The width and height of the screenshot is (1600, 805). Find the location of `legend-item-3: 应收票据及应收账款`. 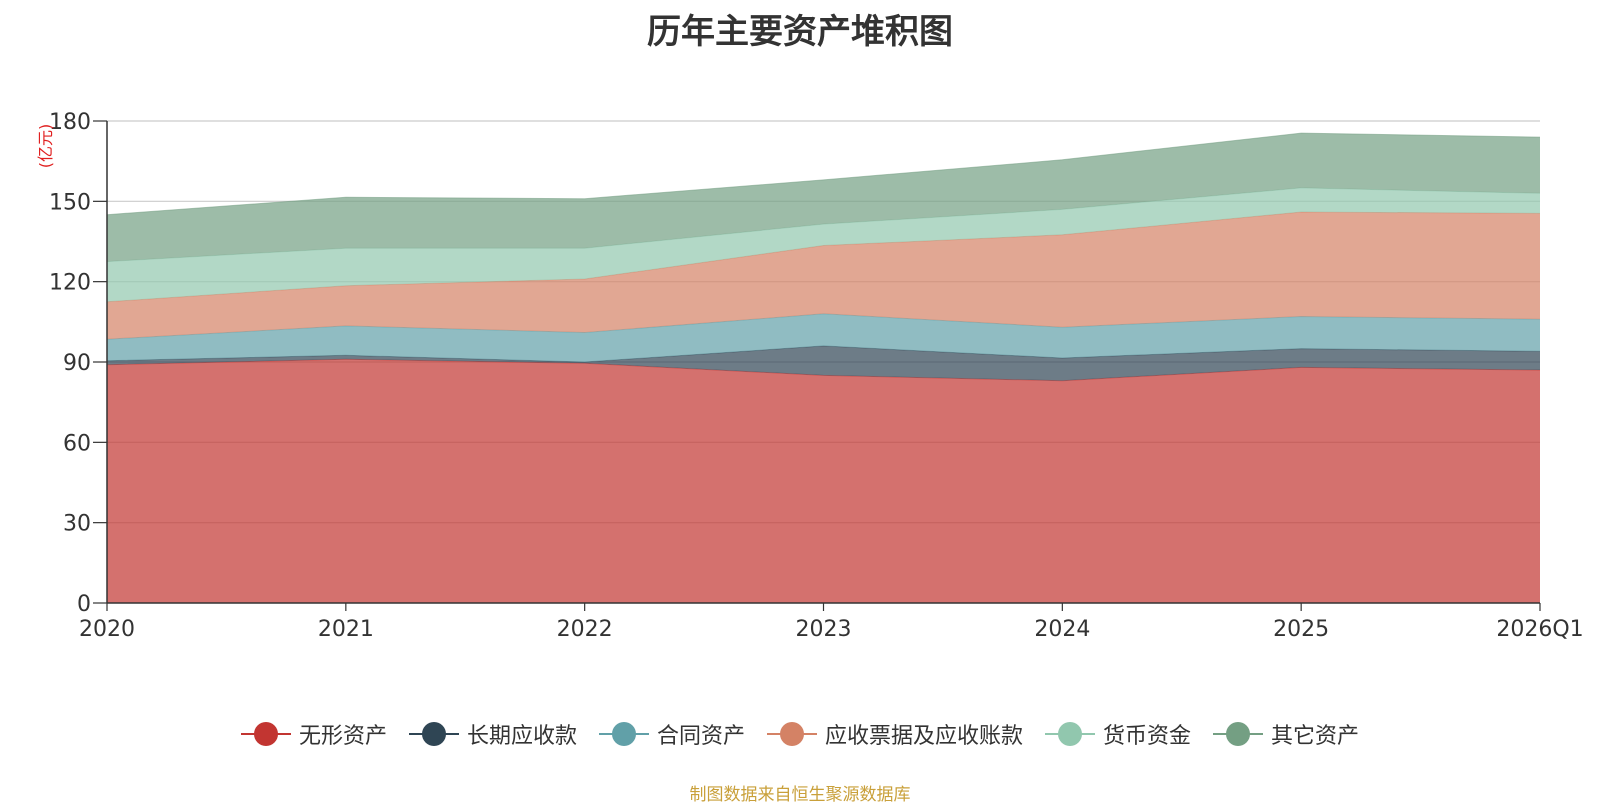

legend-item-3: 应收票据及应收账款 is located at coordinates (895, 734).